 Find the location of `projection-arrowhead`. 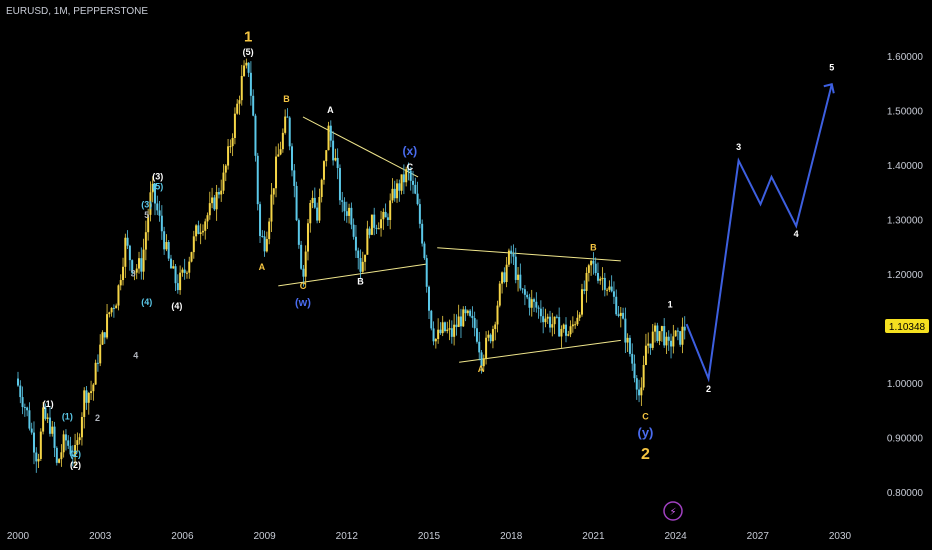

projection-arrowhead is located at coordinates (829, 88).